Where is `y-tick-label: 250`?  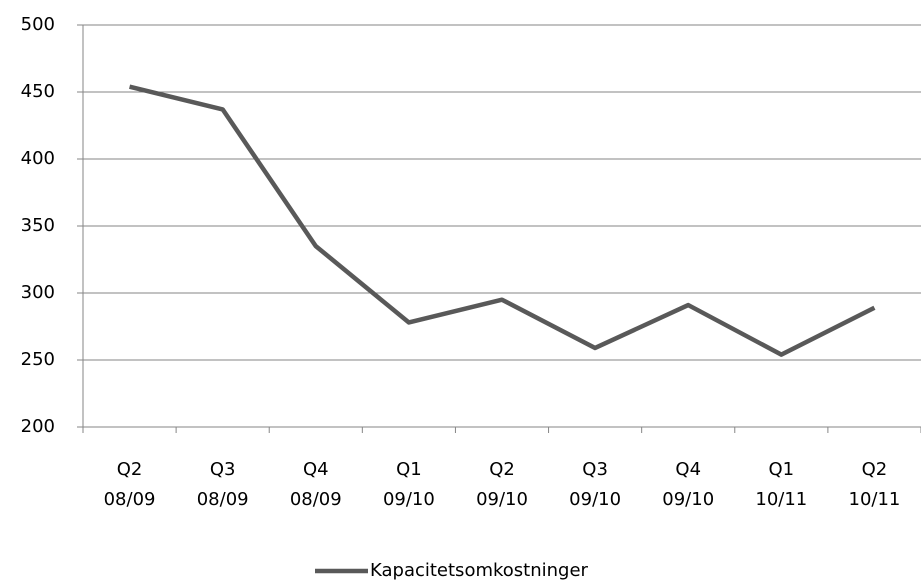
y-tick-label: 250 is located at coordinates (38, 359).